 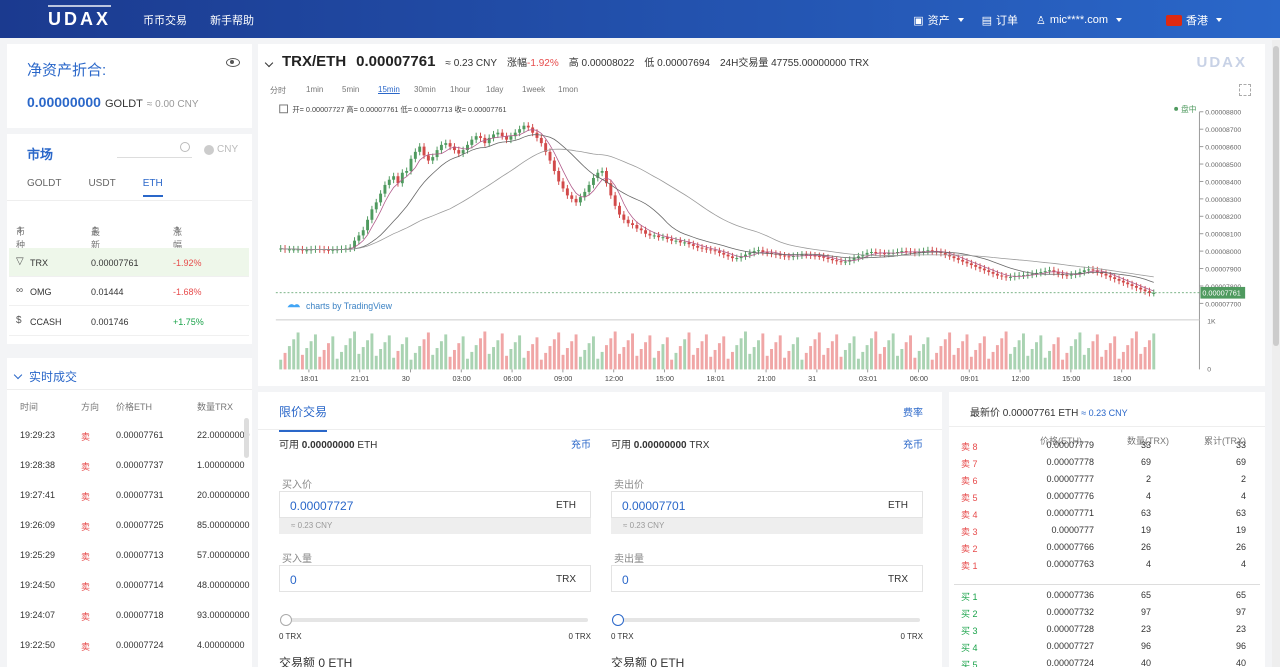 What do you see at coordinates (1221, 293) in the screenshot?
I see `last-price-label: 0.00007761` at bounding box center [1221, 293].